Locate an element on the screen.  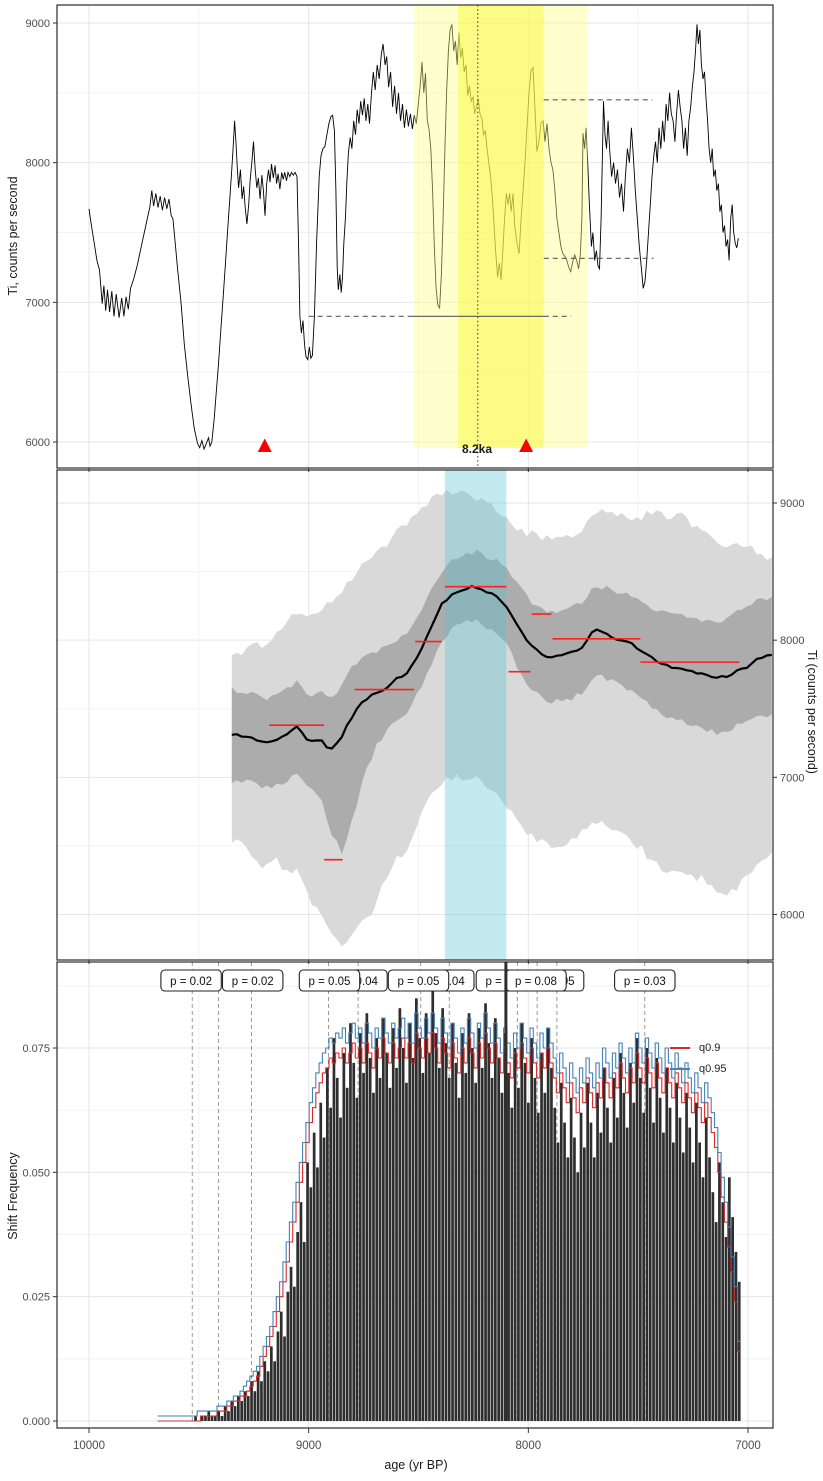
x-axis-title: age (yr BP) is located at coordinates (416, 1465).